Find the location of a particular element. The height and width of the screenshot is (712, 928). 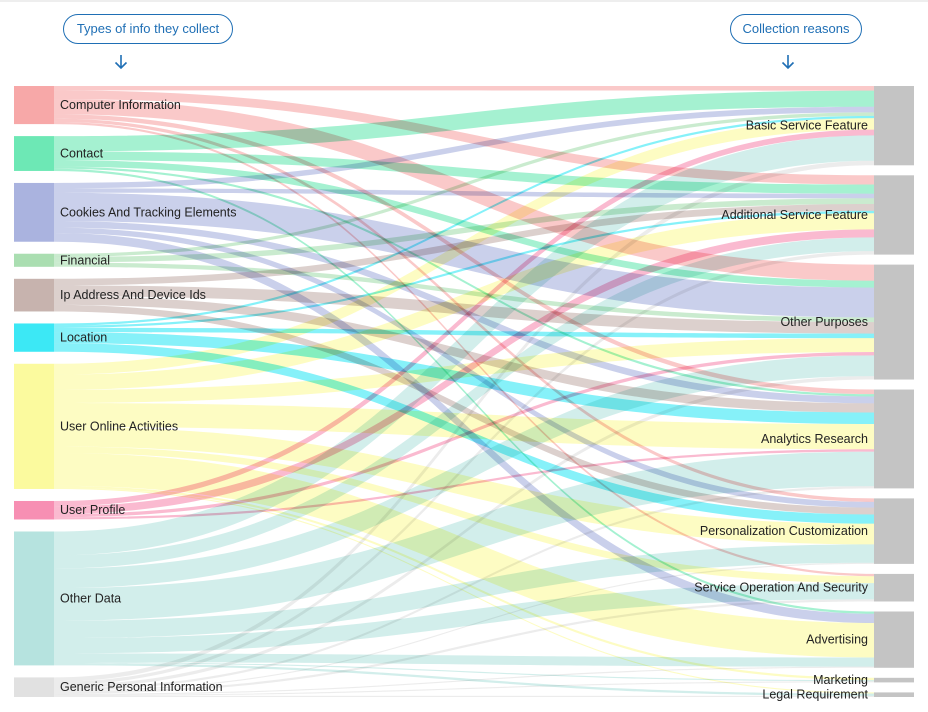

flow-link-computer-information-to-additional-service-feature is located at coordinates (464, 137).